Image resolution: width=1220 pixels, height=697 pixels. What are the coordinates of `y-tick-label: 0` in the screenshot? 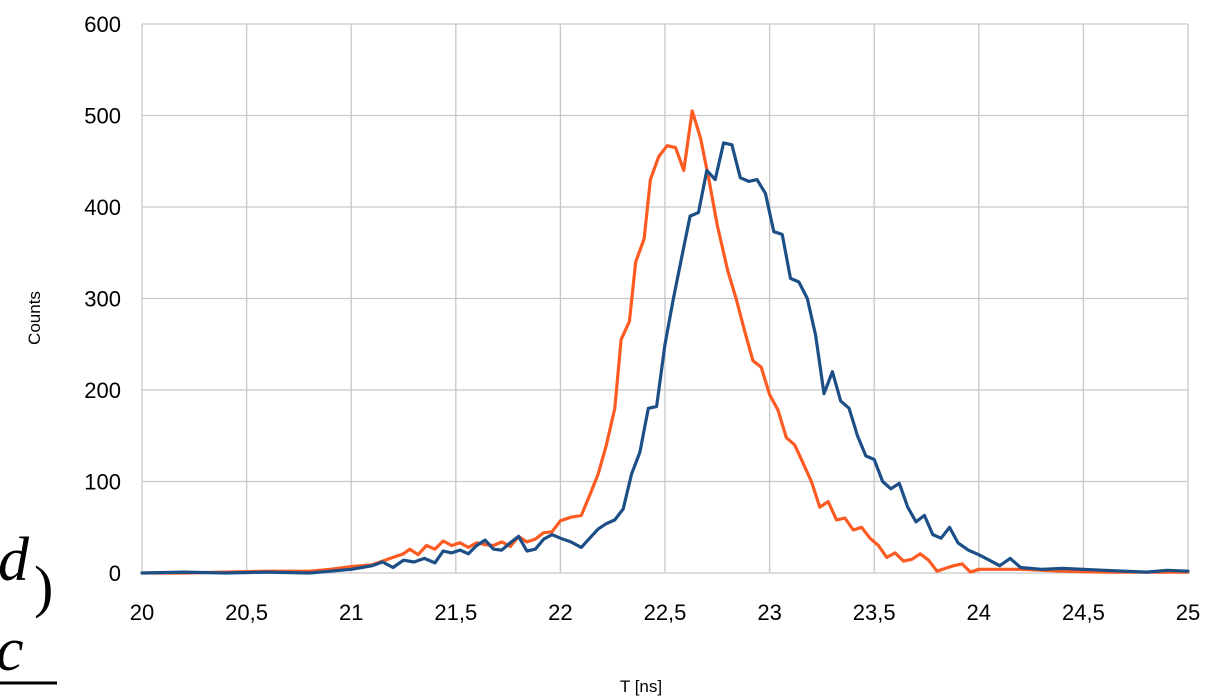 It's located at (115, 573).